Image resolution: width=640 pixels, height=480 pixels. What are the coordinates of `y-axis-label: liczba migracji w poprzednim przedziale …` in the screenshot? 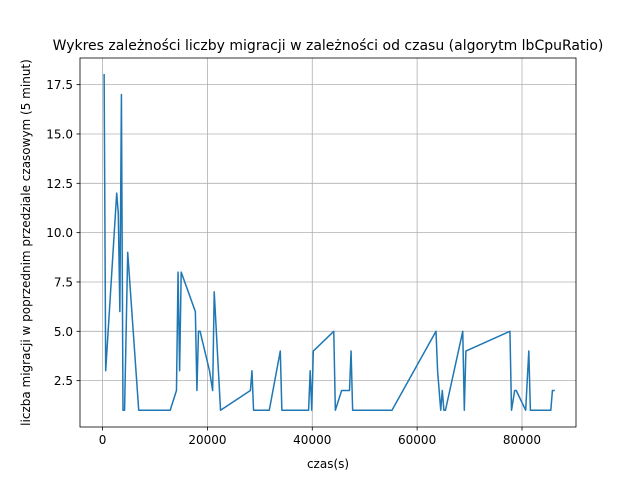 It's located at (26, 242).